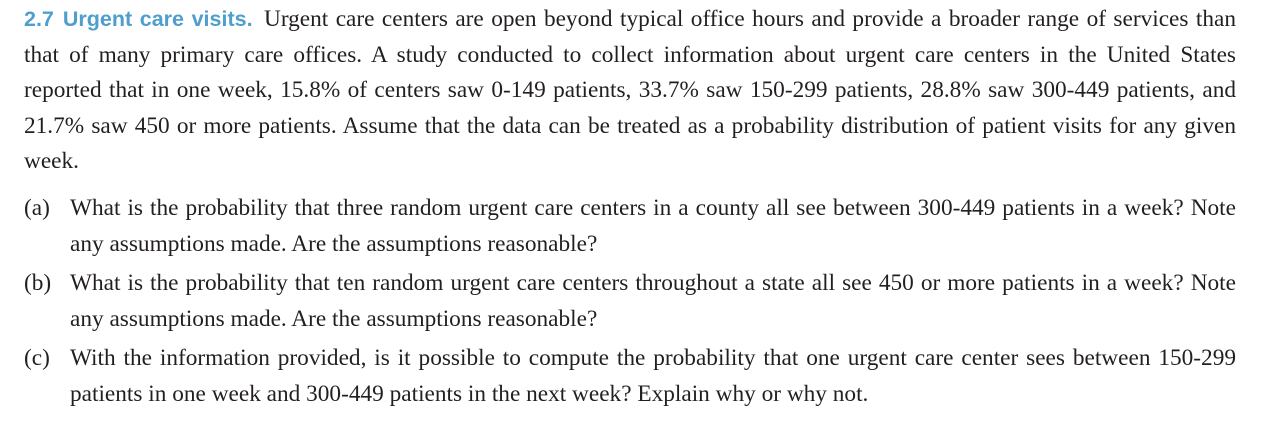 This screenshot has height=432, width=1264. What do you see at coordinates (37, 358) in the screenshot?
I see `part-label: (c)` at bounding box center [37, 358].